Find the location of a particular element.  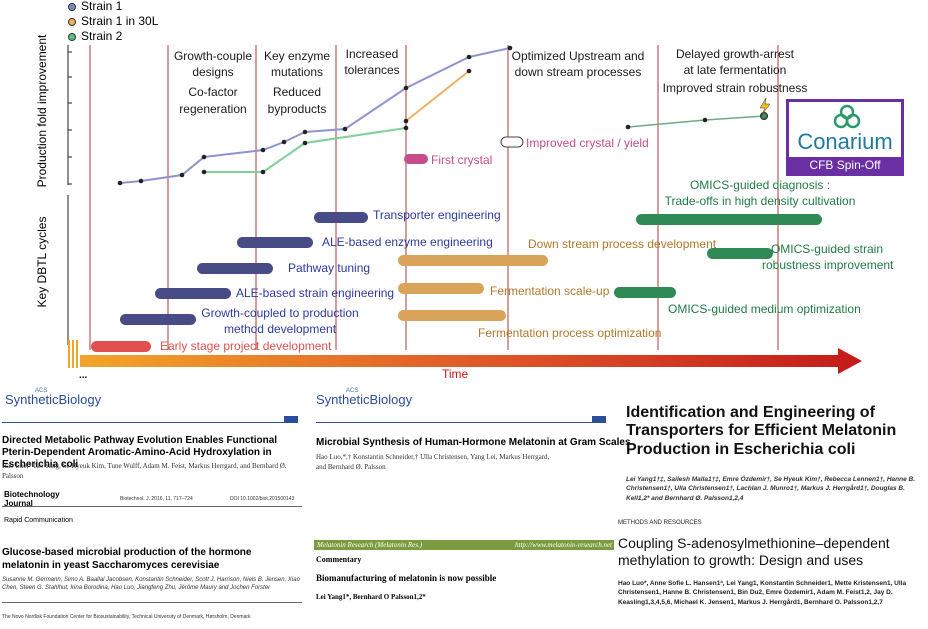

first-crystal-label: First crystal is located at coordinates (462, 160).